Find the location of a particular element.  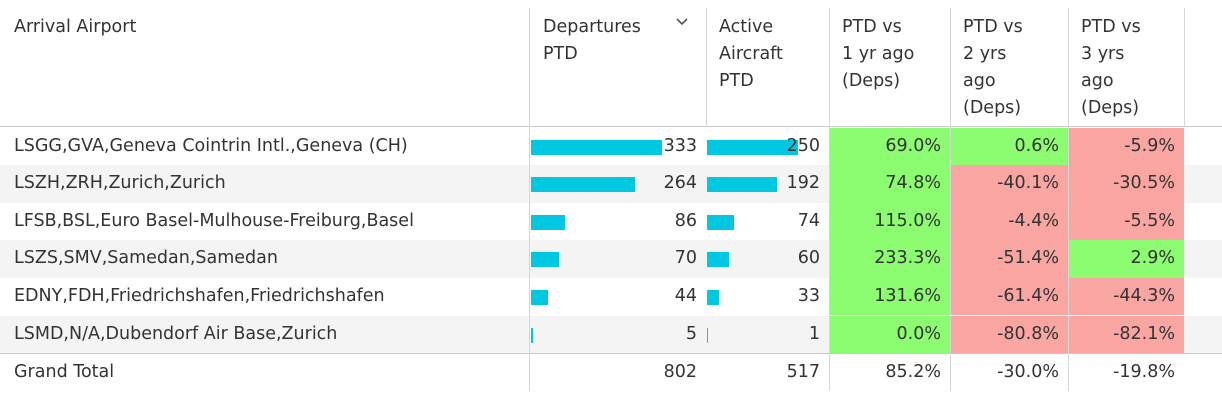

header-line: Aircraft is located at coordinates (751, 54).